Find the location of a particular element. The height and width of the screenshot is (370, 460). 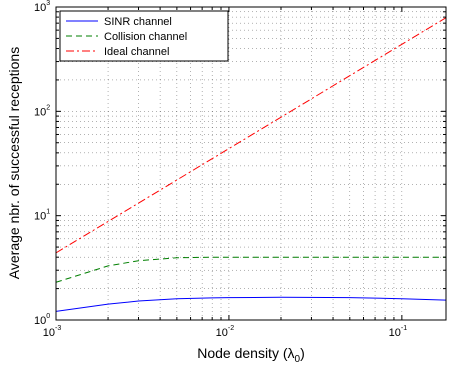

x-axis-title-suffix: ) is located at coordinates (302, 353).